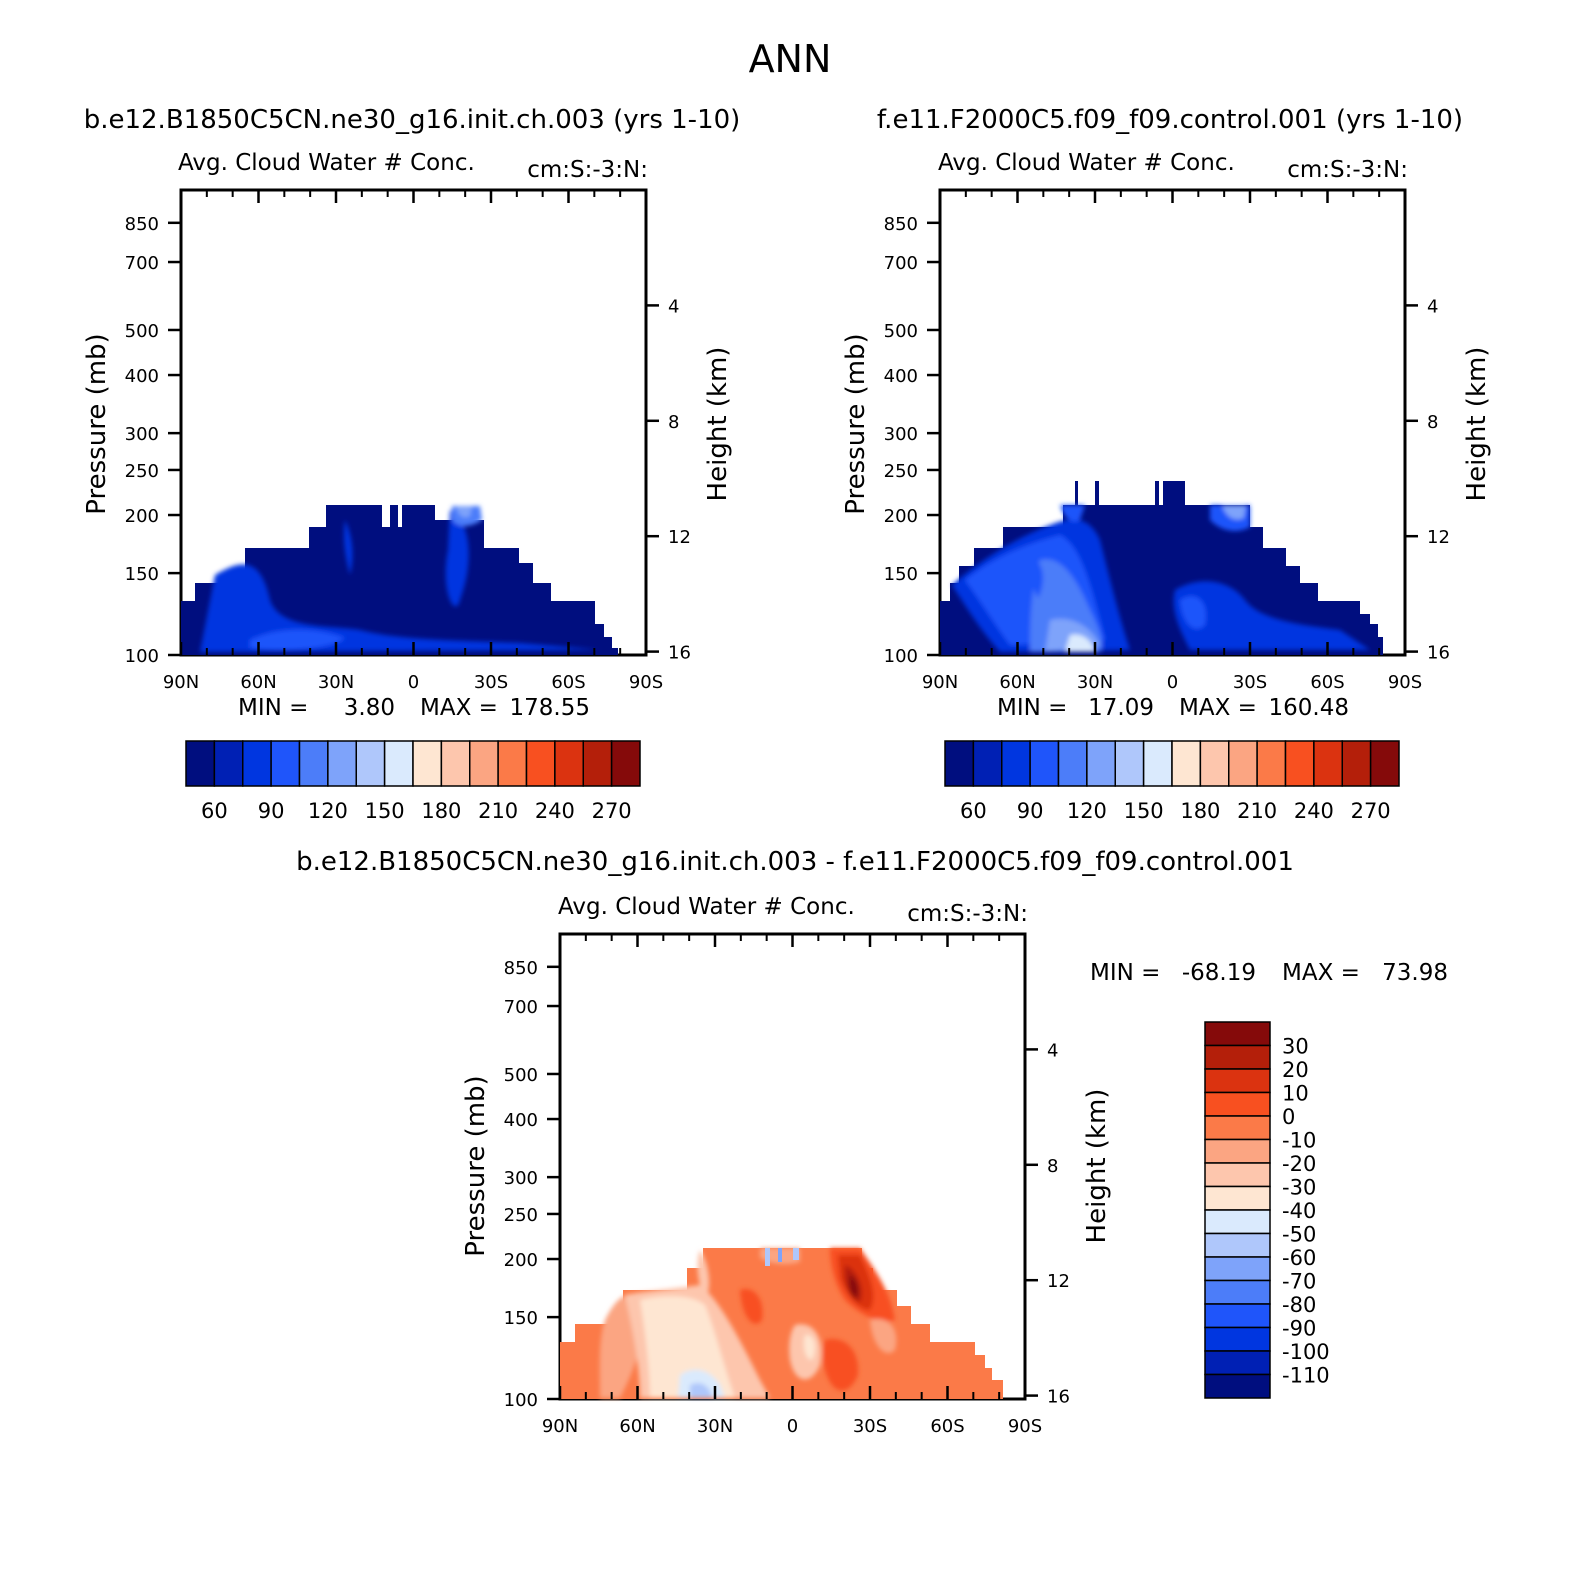 The width and height of the screenshot is (1580, 1583). I want to click on y-tick-label: 250, so click(142, 471).